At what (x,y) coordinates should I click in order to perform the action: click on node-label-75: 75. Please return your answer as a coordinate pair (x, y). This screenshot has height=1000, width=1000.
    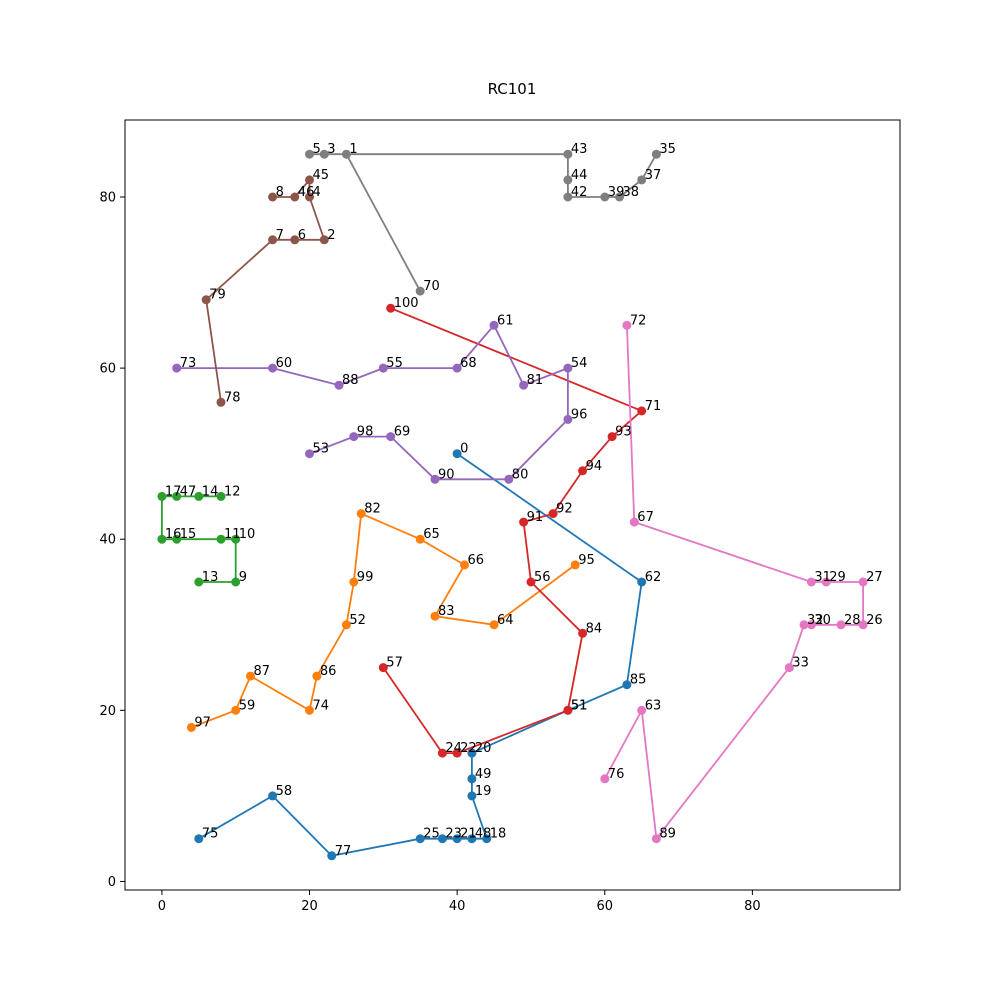
    Looking at the image, I should click on (210, 834).